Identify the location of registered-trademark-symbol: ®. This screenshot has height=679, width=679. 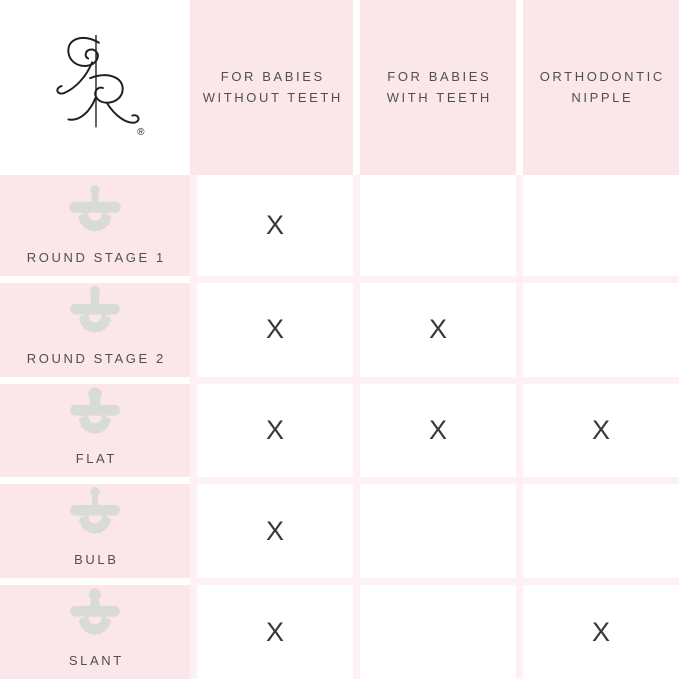
(141, 132).